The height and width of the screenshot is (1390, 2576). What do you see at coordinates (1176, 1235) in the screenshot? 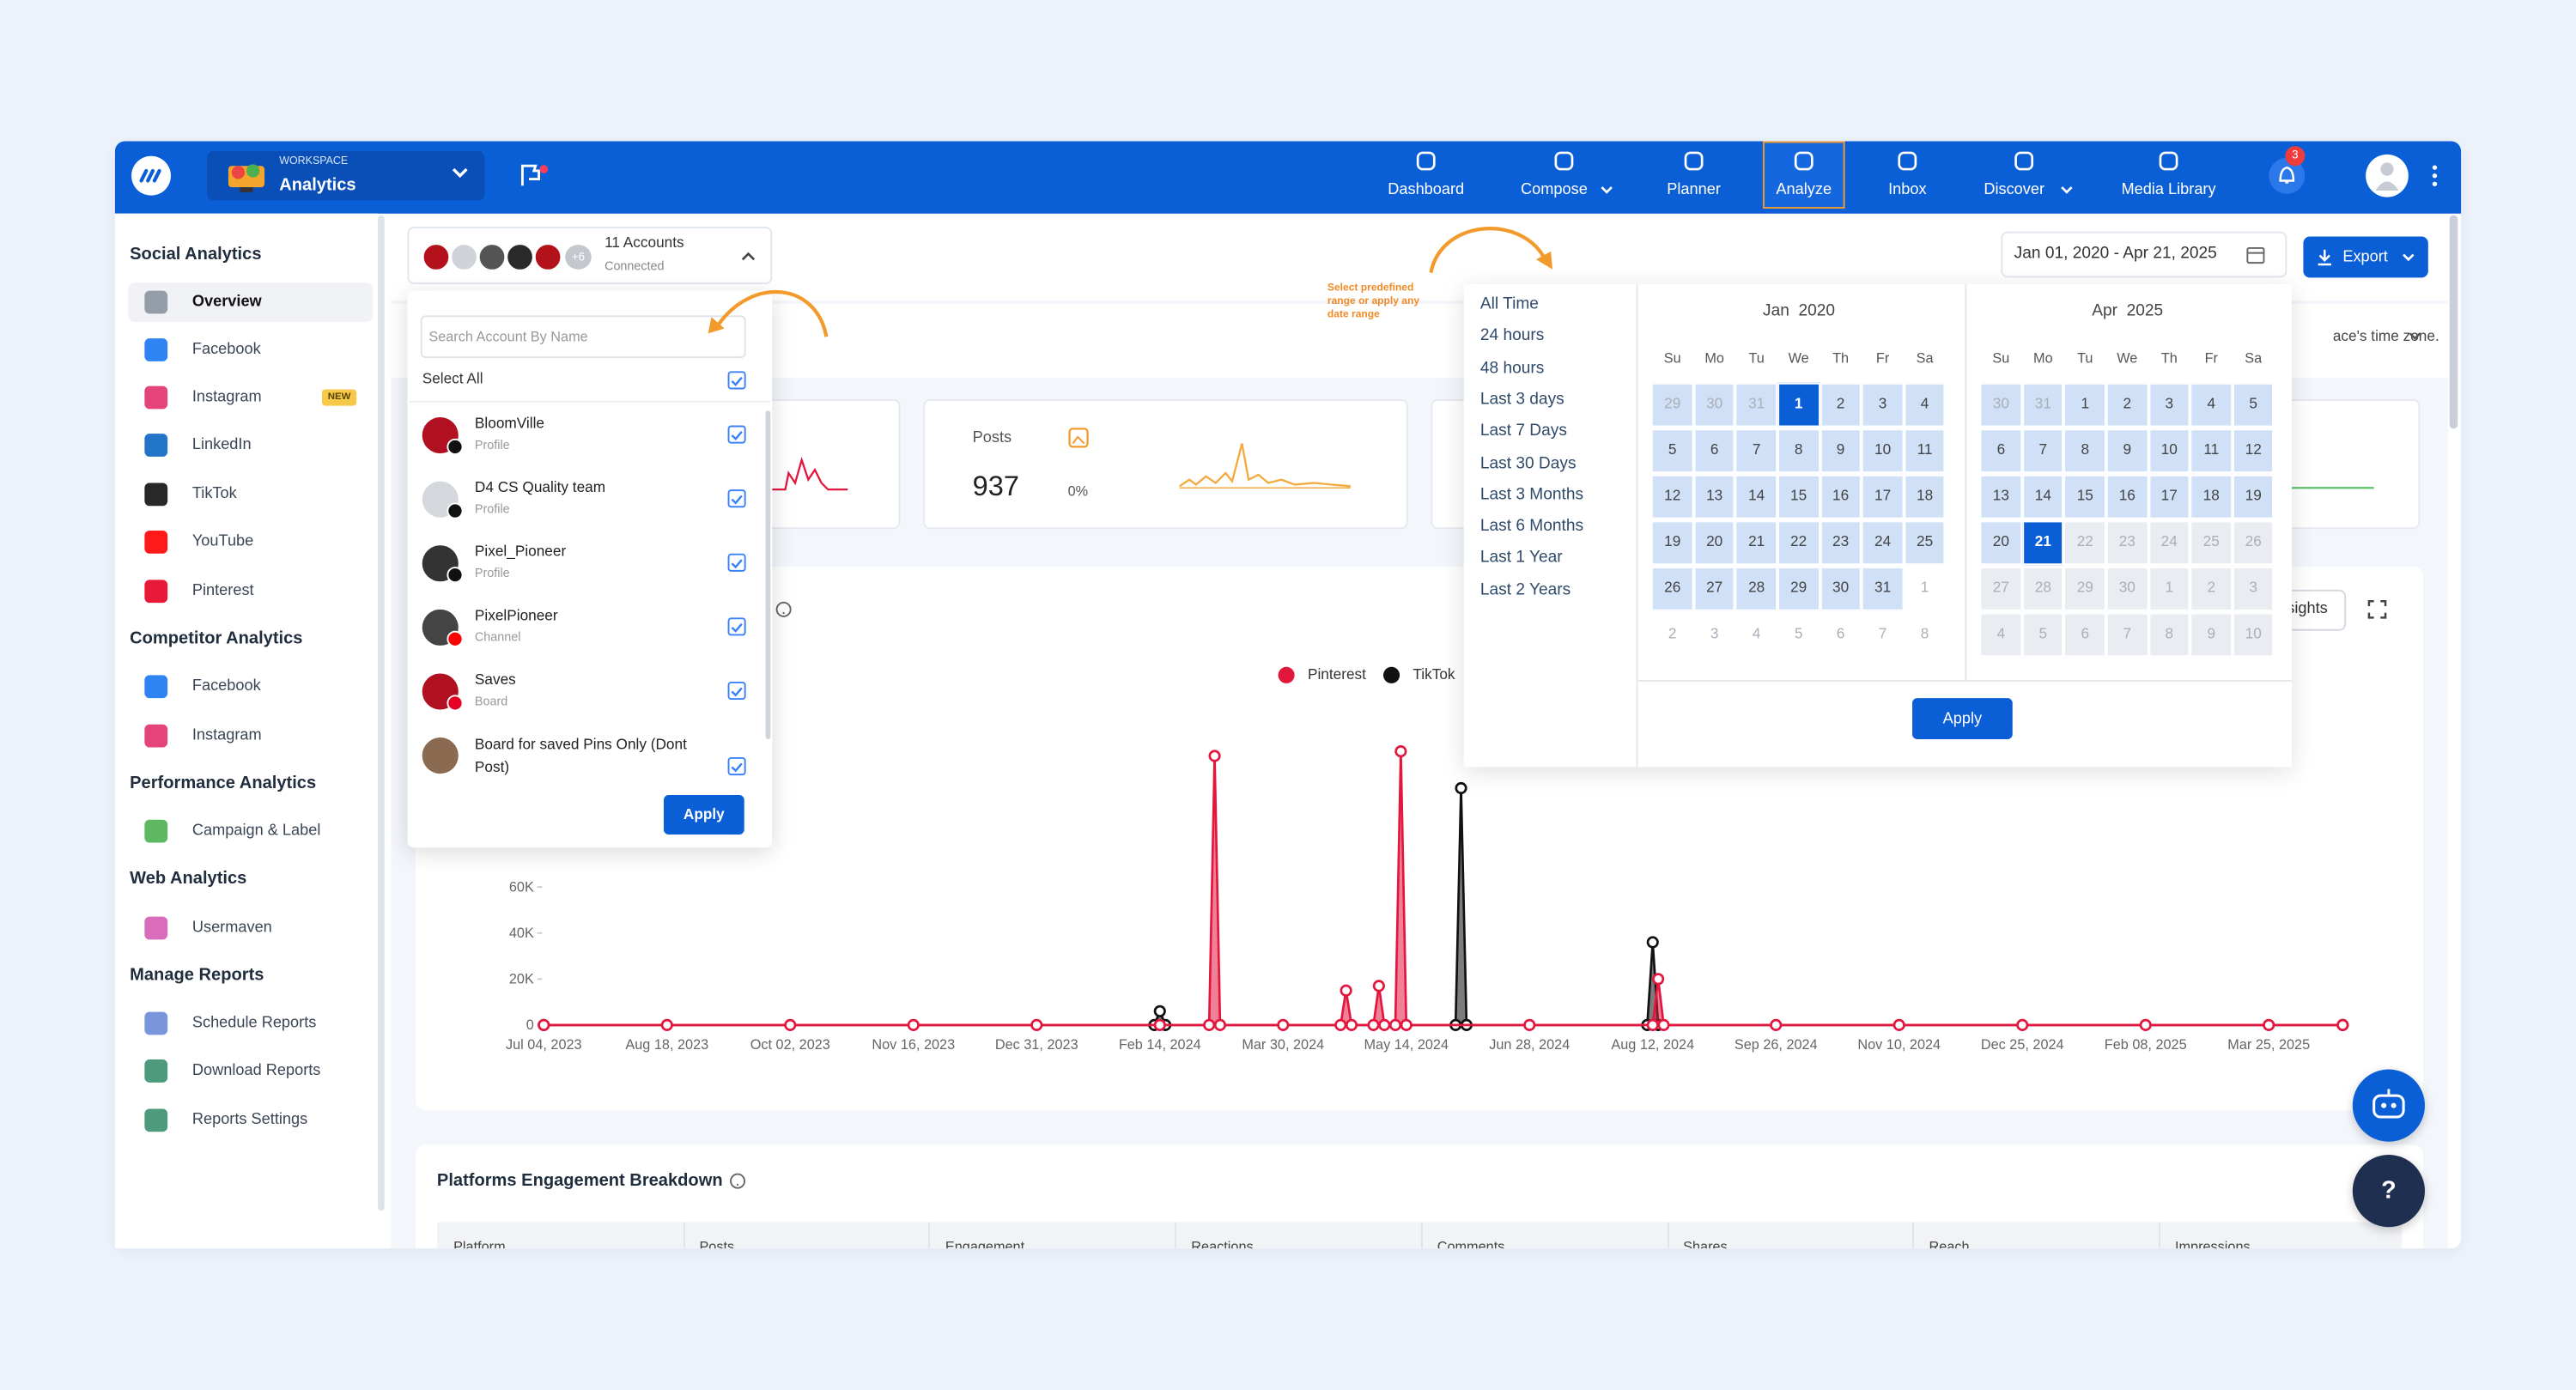
I see `column-divider` at bounding box center [1176, 1235].